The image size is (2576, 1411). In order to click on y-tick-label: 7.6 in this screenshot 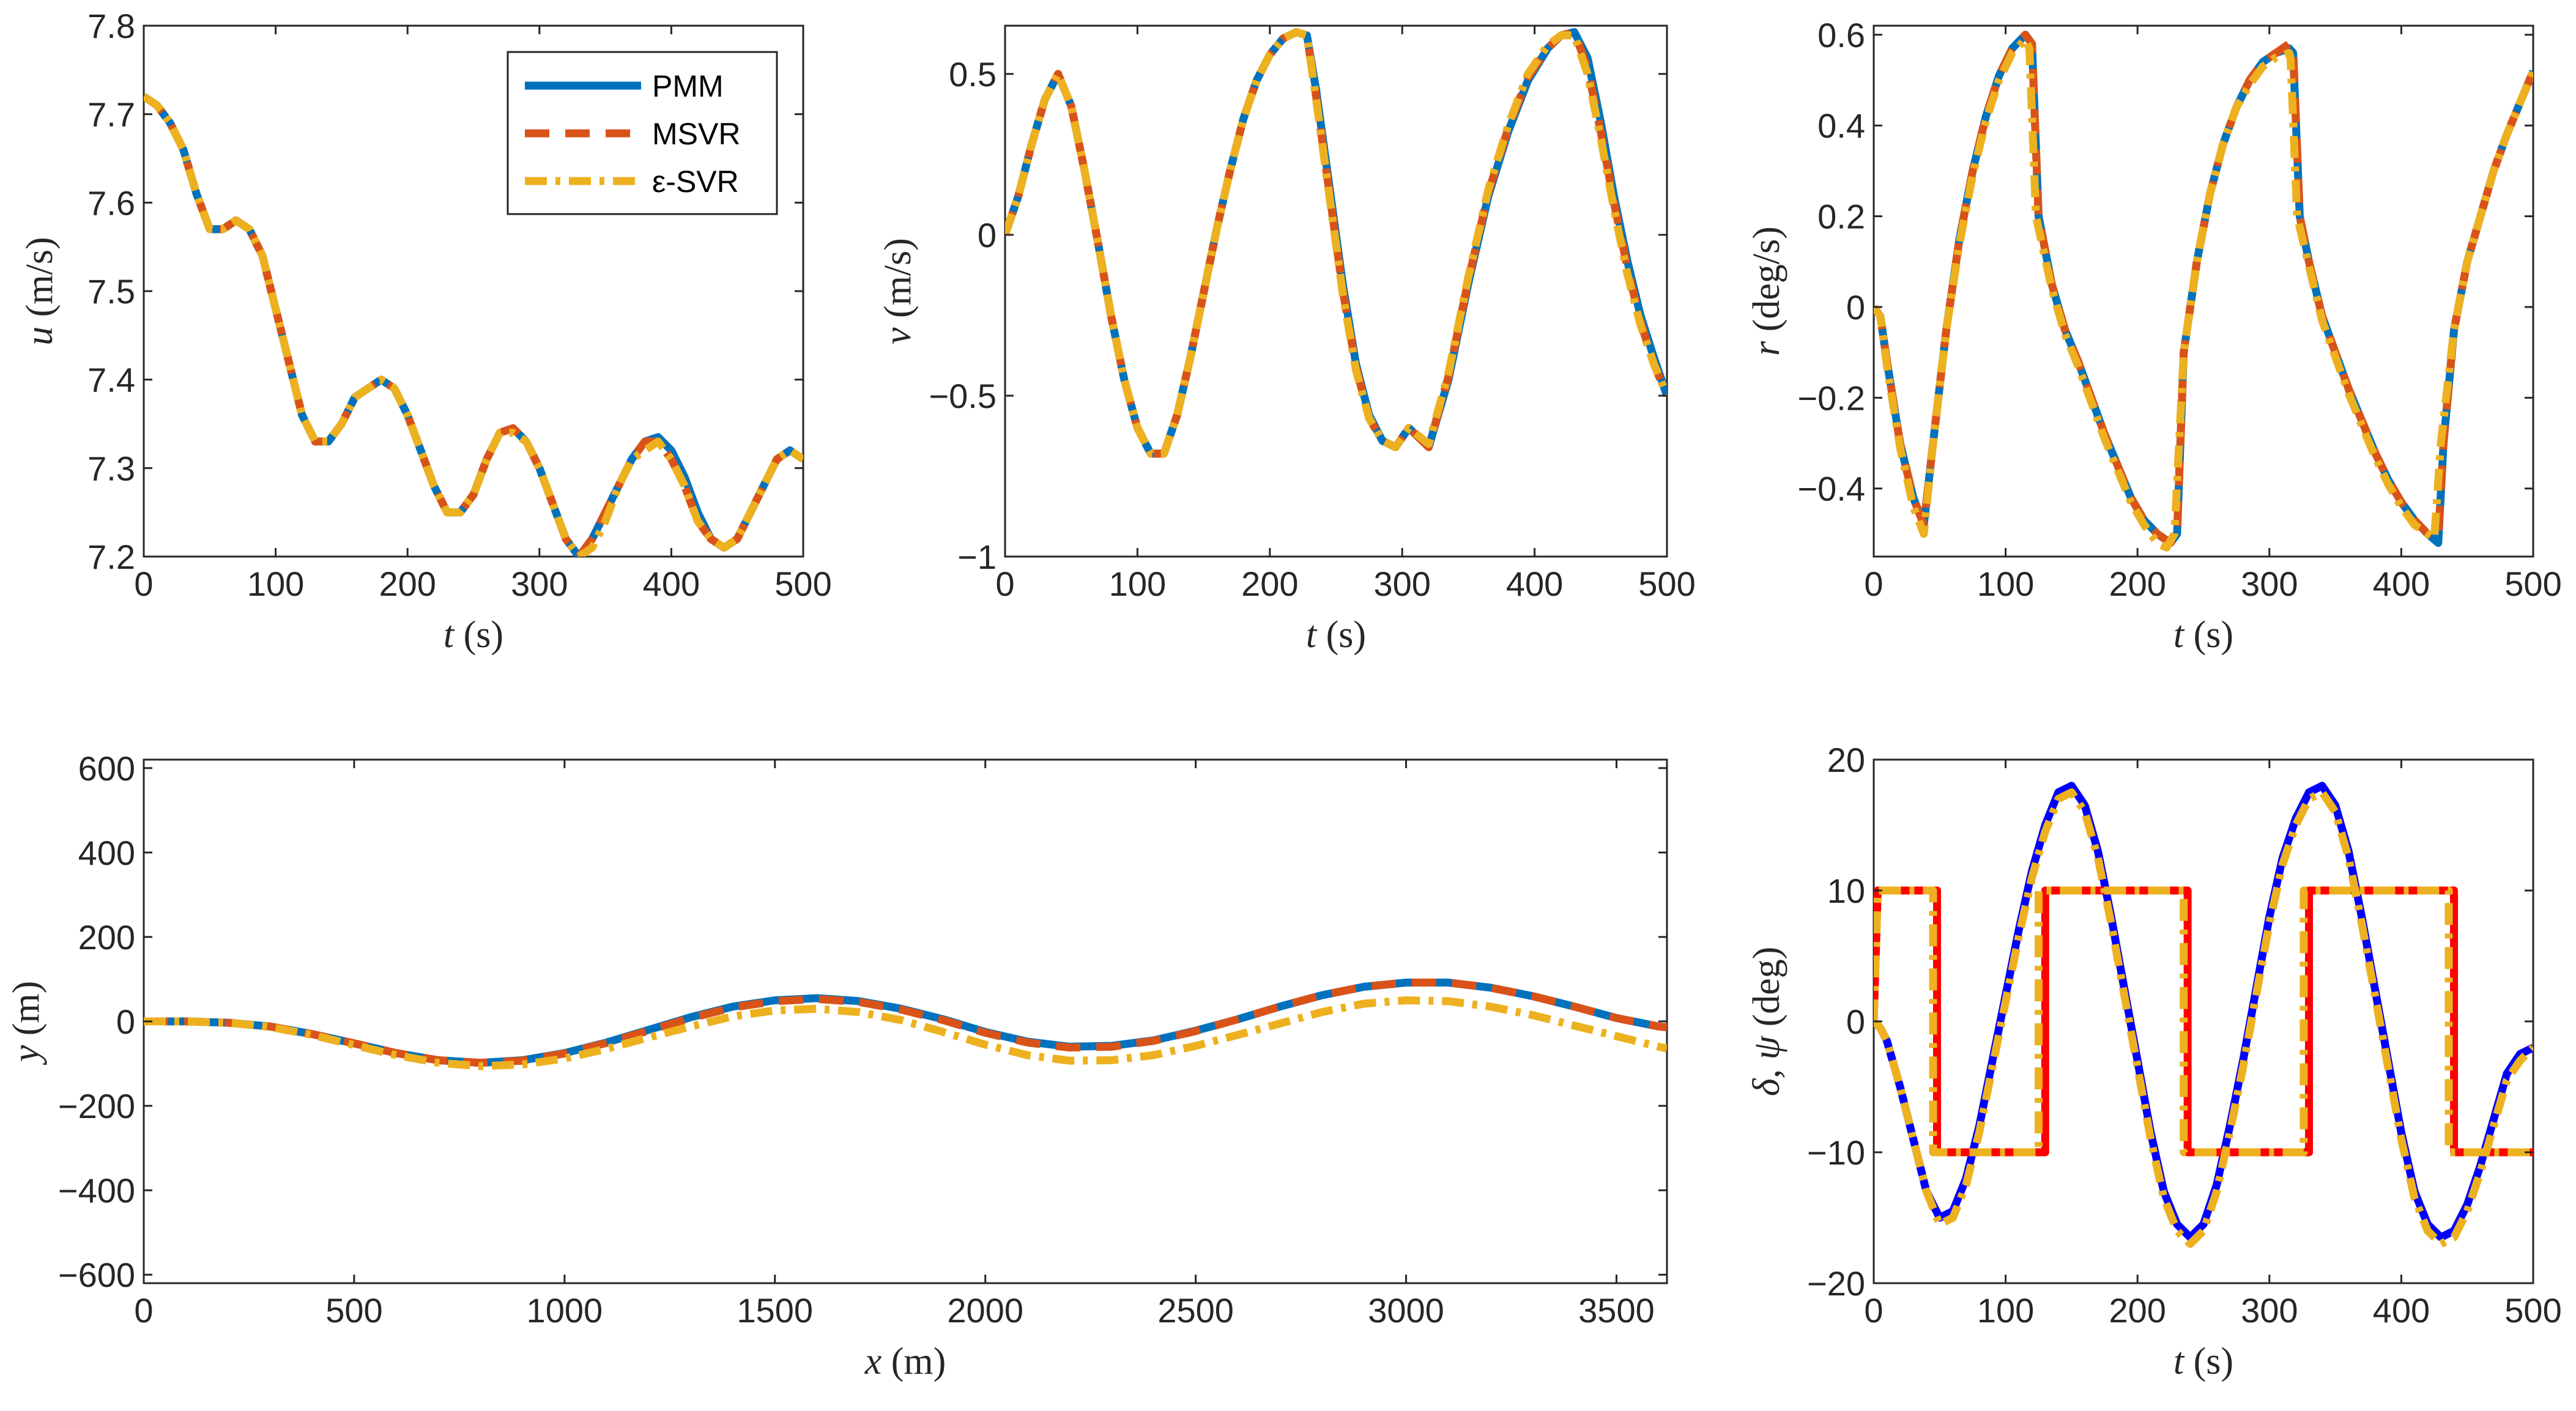, I will do `click(111, 202)`.